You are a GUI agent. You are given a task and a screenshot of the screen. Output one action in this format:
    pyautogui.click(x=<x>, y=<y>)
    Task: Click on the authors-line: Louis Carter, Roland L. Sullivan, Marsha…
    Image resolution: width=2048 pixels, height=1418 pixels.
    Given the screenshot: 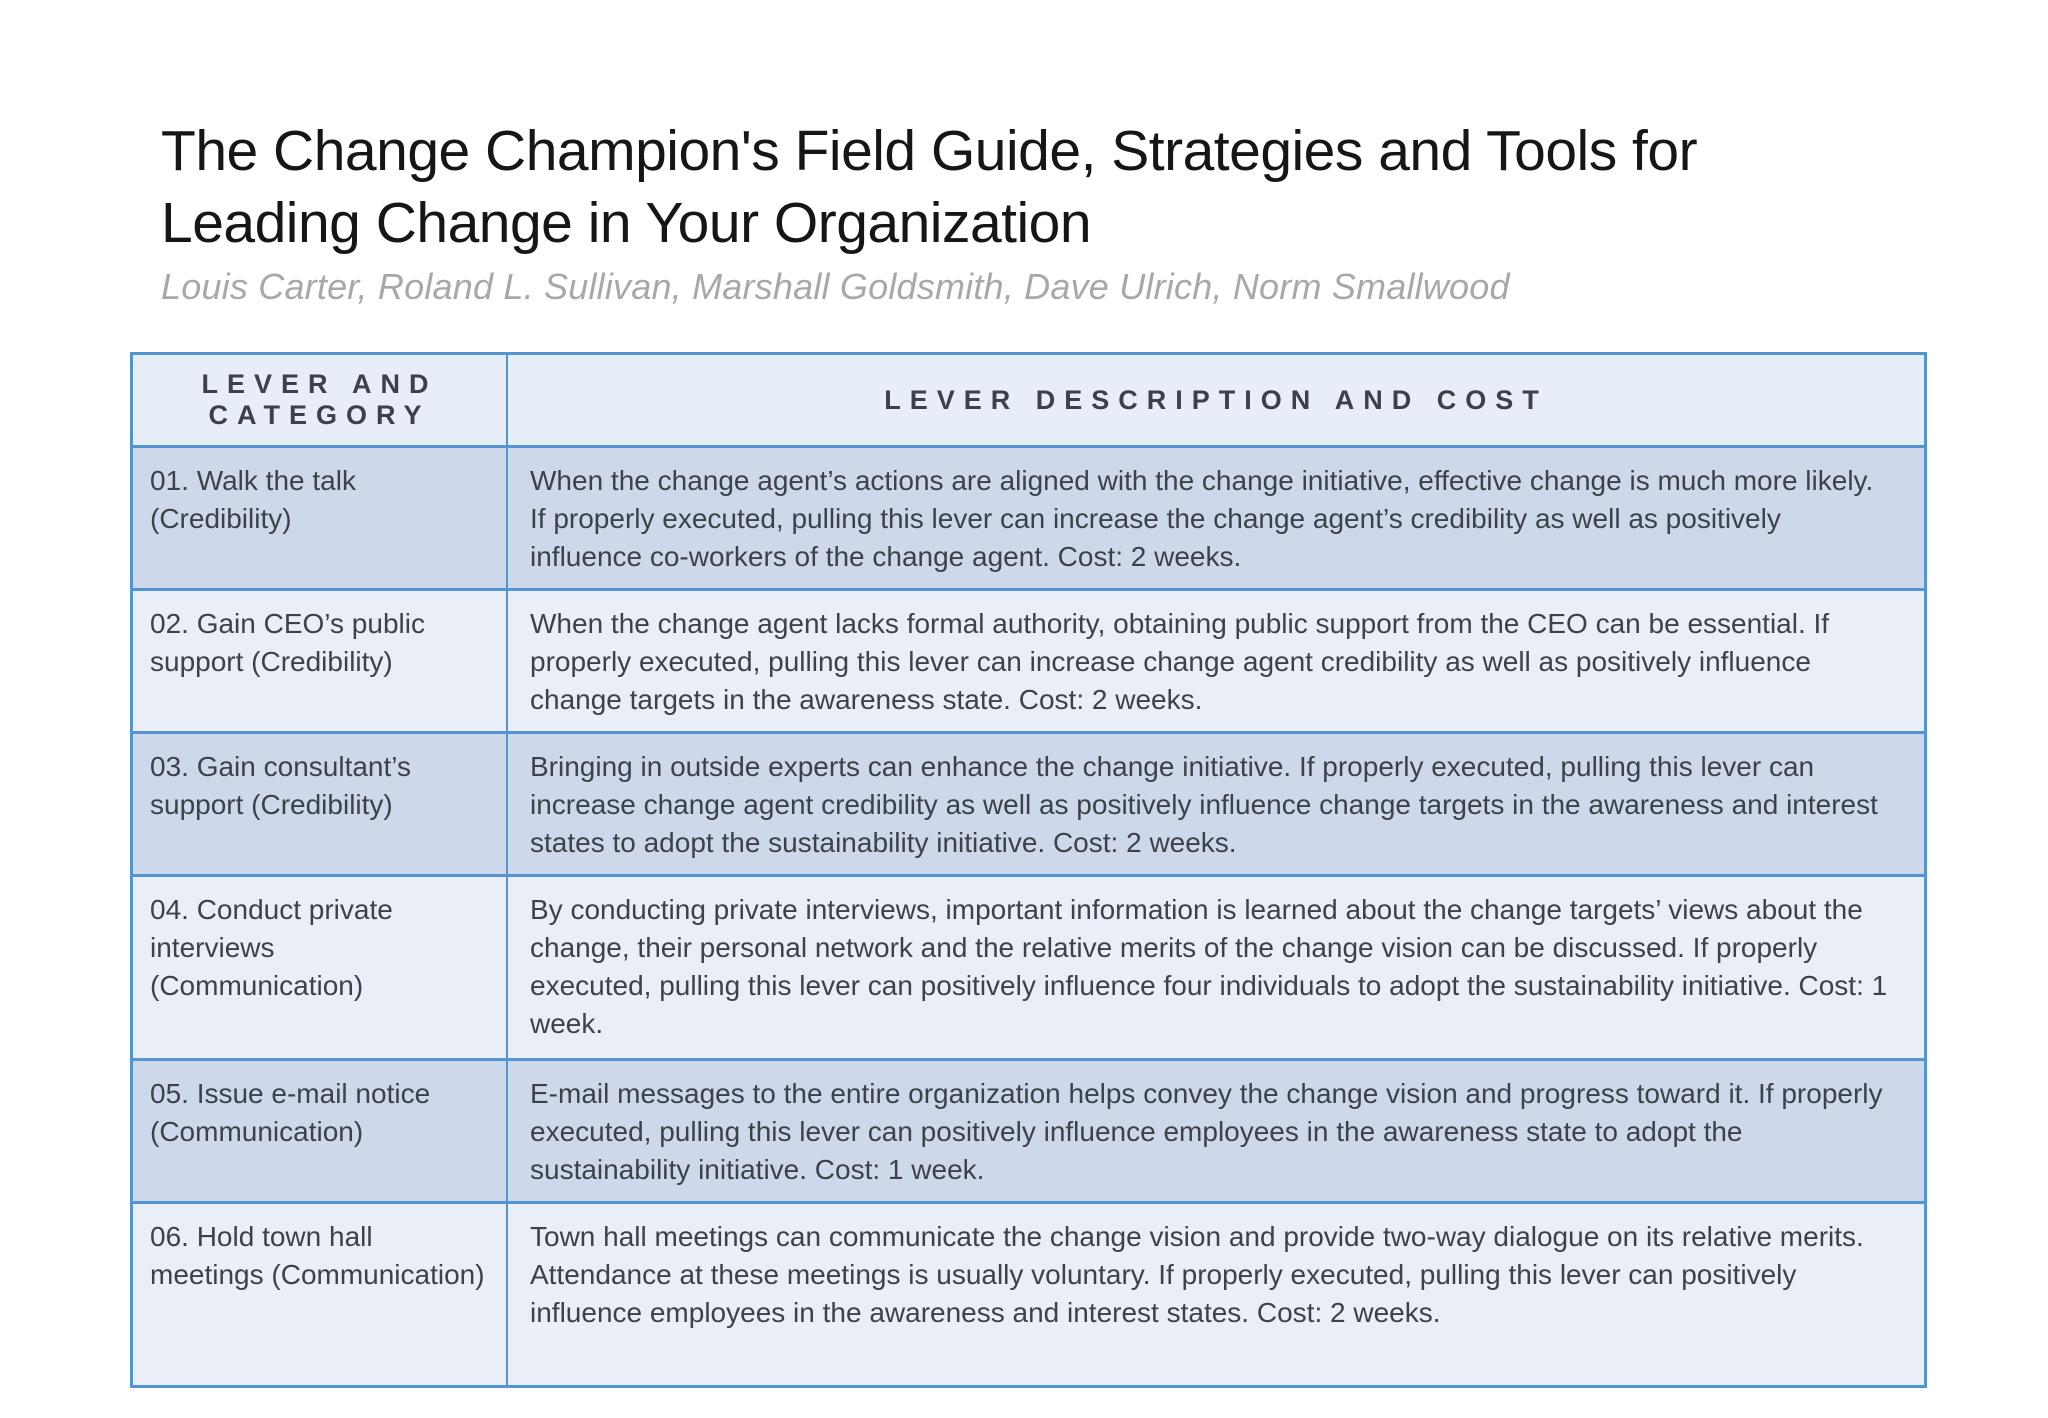 What is the action you would take?
    pyautogui.click(x=835, y=286)
    